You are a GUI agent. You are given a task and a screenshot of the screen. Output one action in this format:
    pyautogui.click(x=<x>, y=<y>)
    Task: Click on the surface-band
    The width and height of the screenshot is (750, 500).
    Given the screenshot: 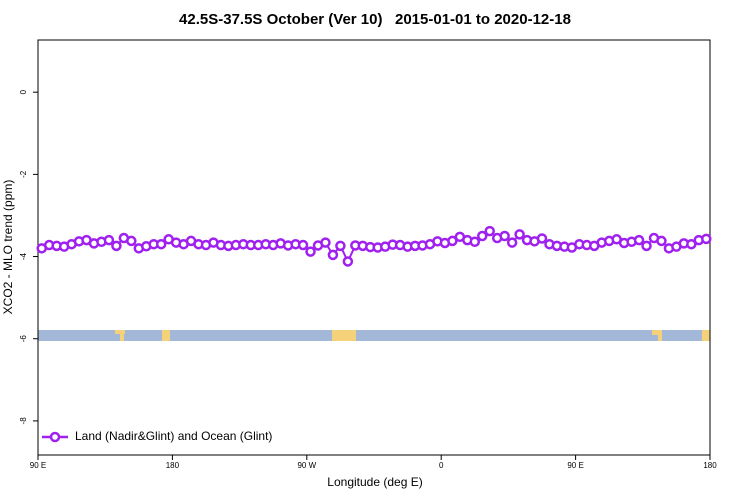 What is the action you would take?
    pyautogui.click(x=374, y=335)
    